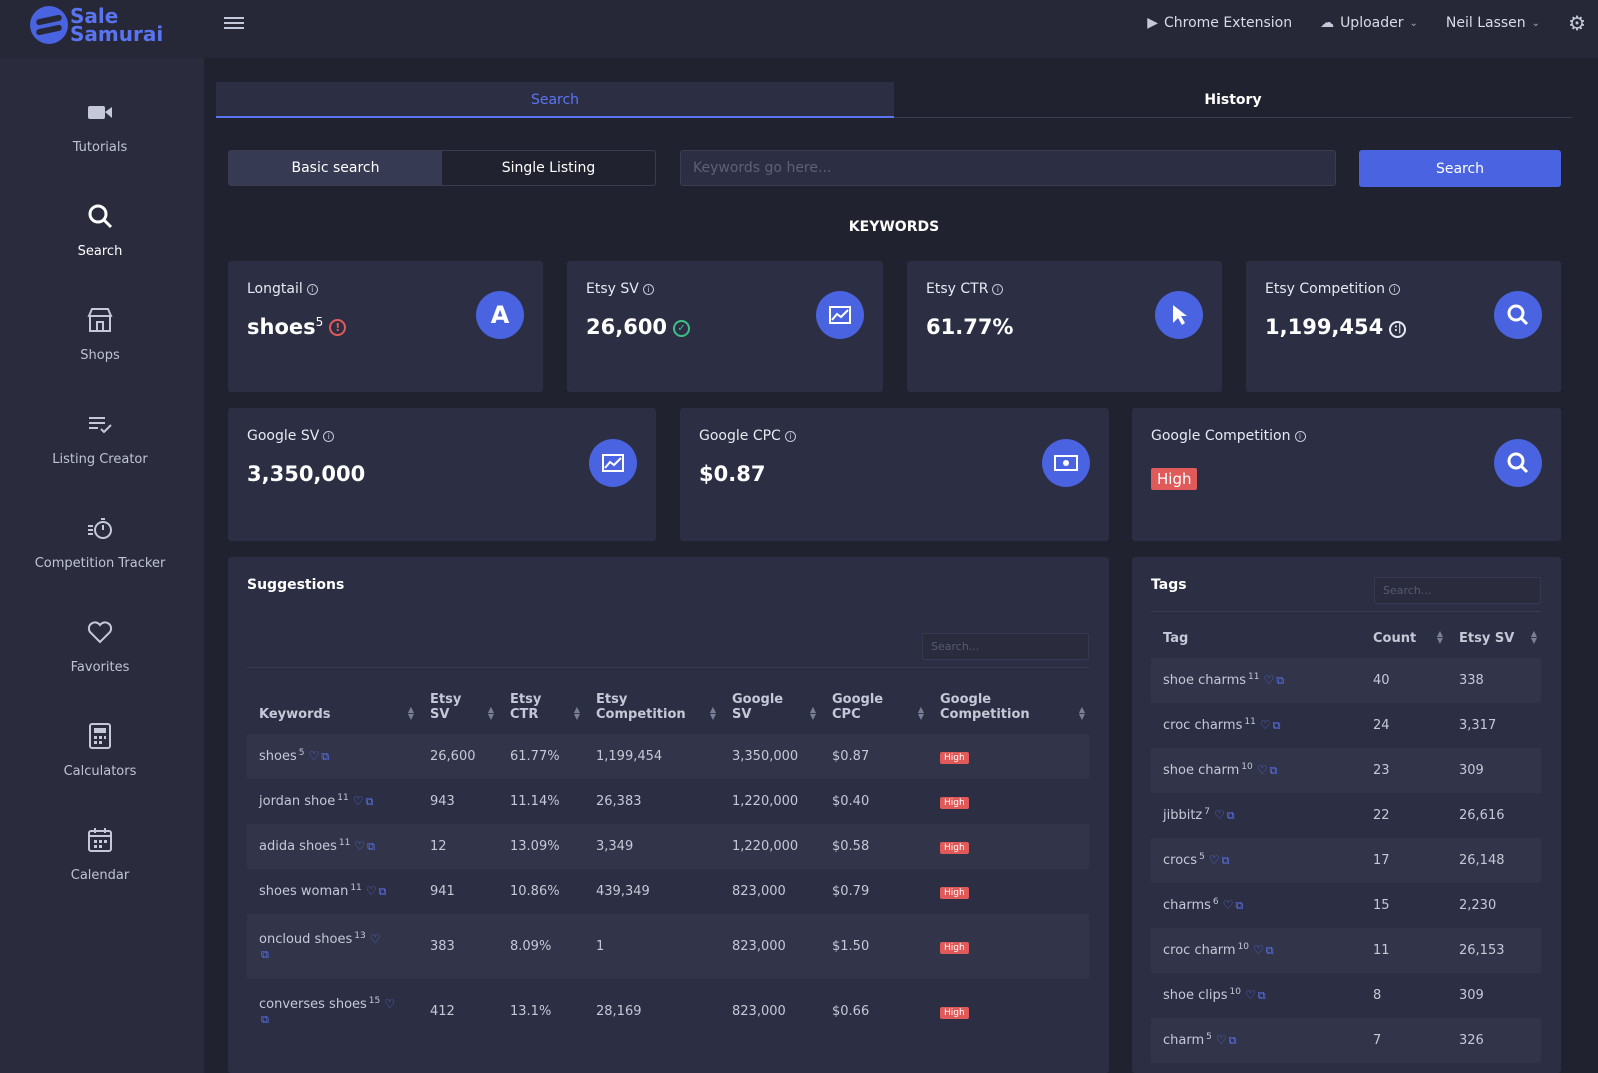  I want to click on keyword-link: adida shoes, so click(298, 846).